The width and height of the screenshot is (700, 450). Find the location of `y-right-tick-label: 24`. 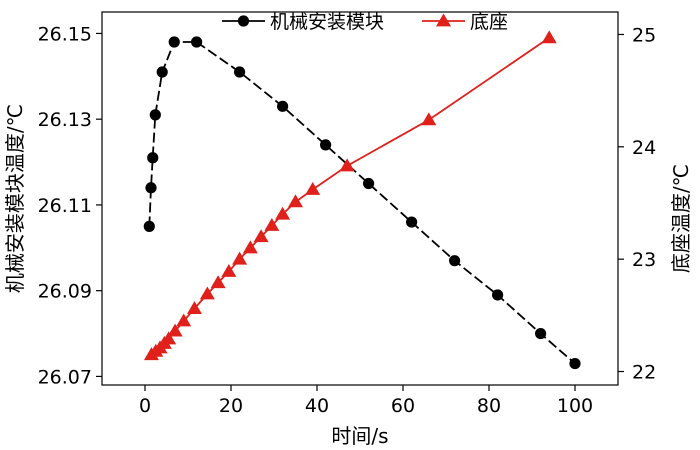

y-right-tick-label: 24 is located at coordinates (644, 148).